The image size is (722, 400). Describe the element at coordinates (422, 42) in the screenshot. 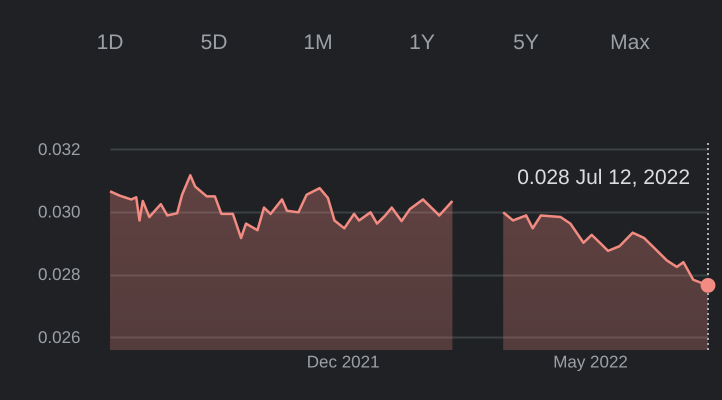

I see `text: 1Y` at that location.